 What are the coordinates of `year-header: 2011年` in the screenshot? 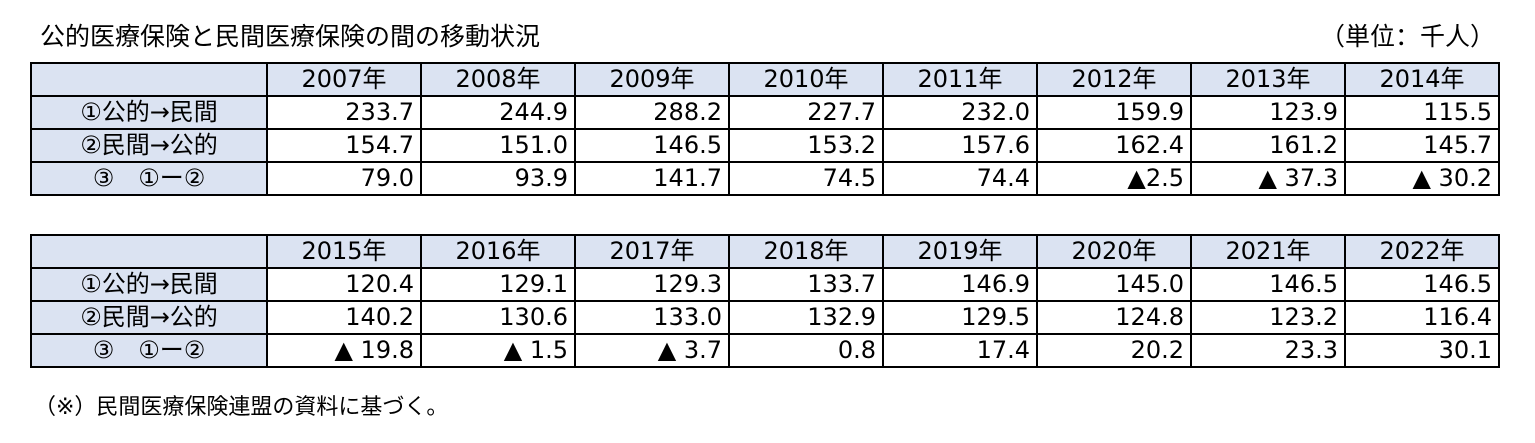 It's located at (960, 79).